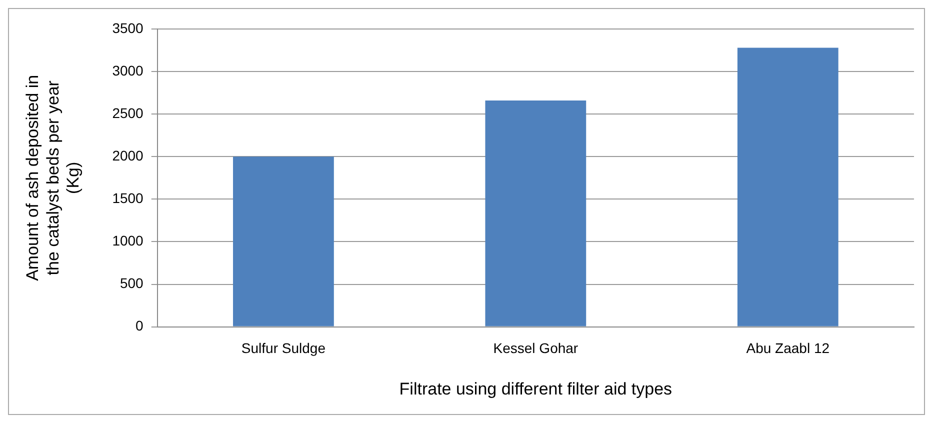 The width and height of the screenshot is (933, 425). I want to click on x-tick-label: Sulfur Suldge, so click(283, 348).